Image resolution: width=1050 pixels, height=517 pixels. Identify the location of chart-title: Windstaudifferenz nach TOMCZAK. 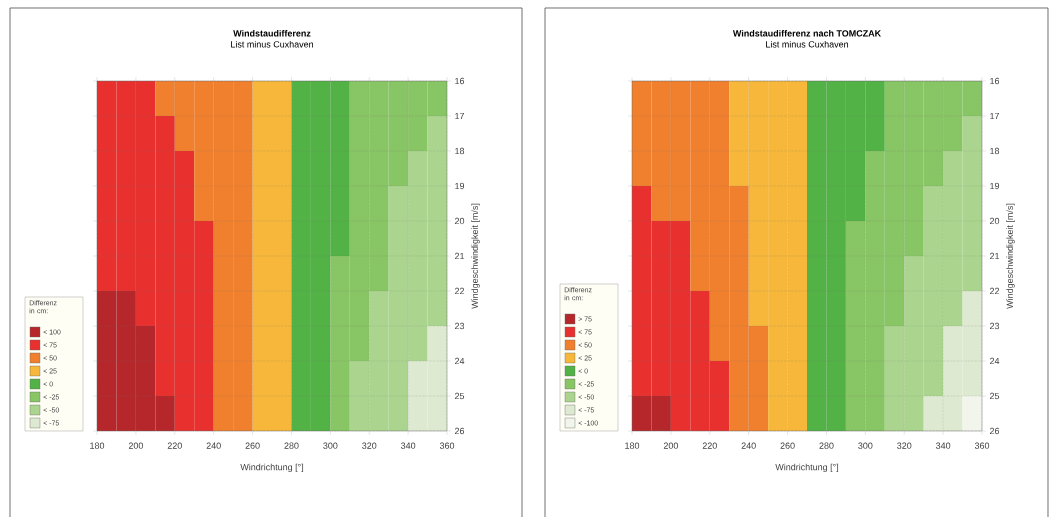
(807, 33).